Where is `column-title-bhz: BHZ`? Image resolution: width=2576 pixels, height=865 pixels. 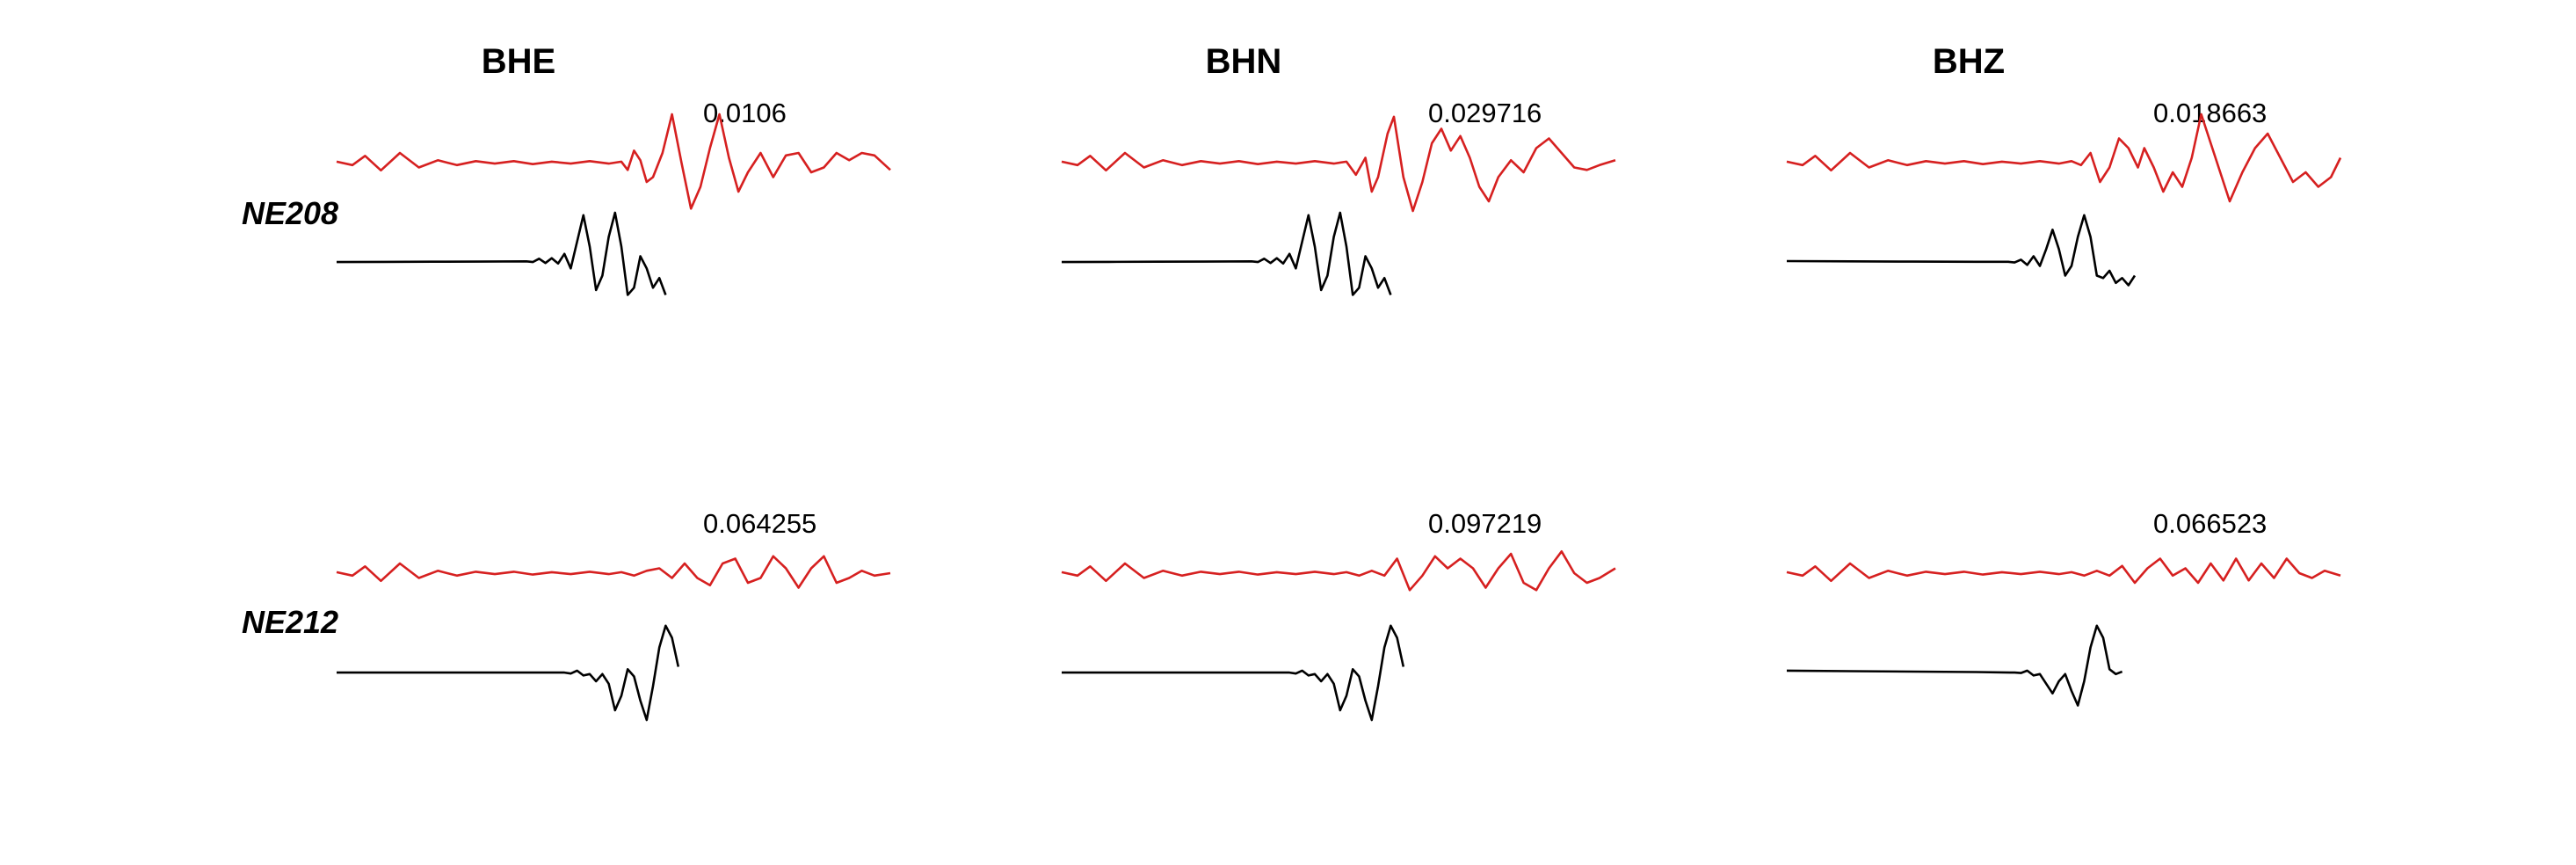 column-title-bhz: BHZ is located at coordinates (1969, 62).